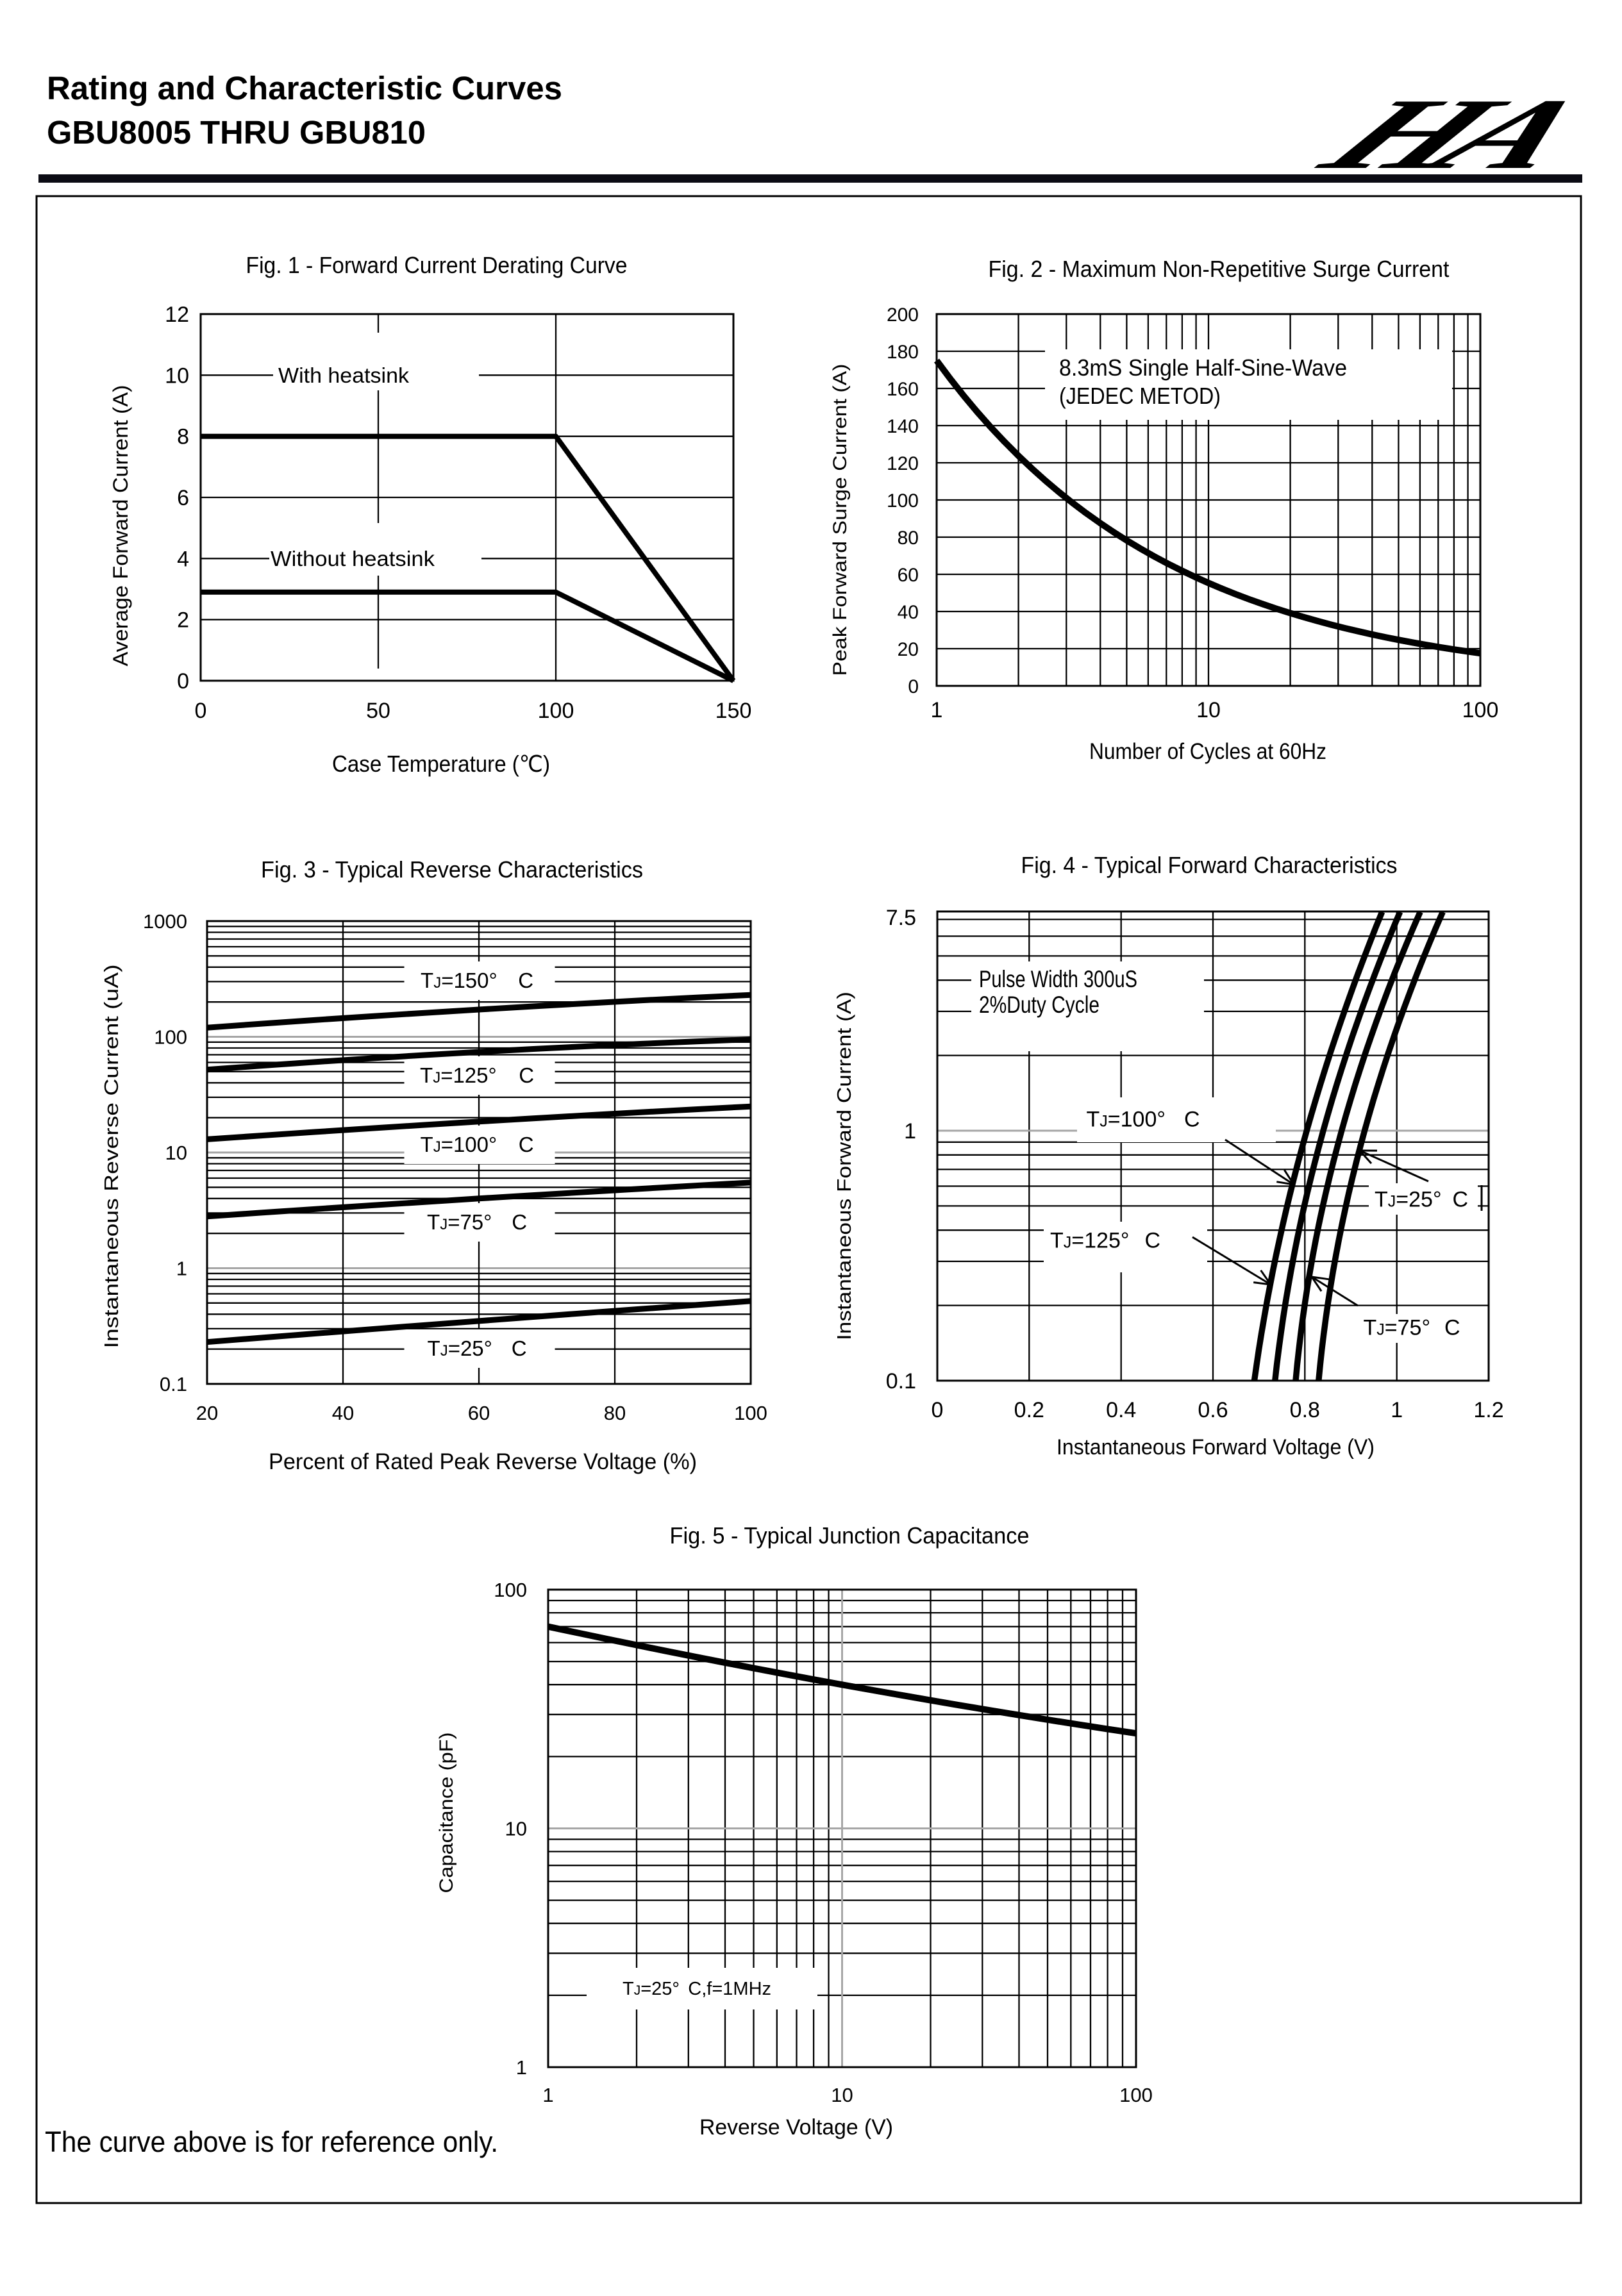  I want to click on svg-text: Peak Forward Surge Current (A), so click(840, 520).